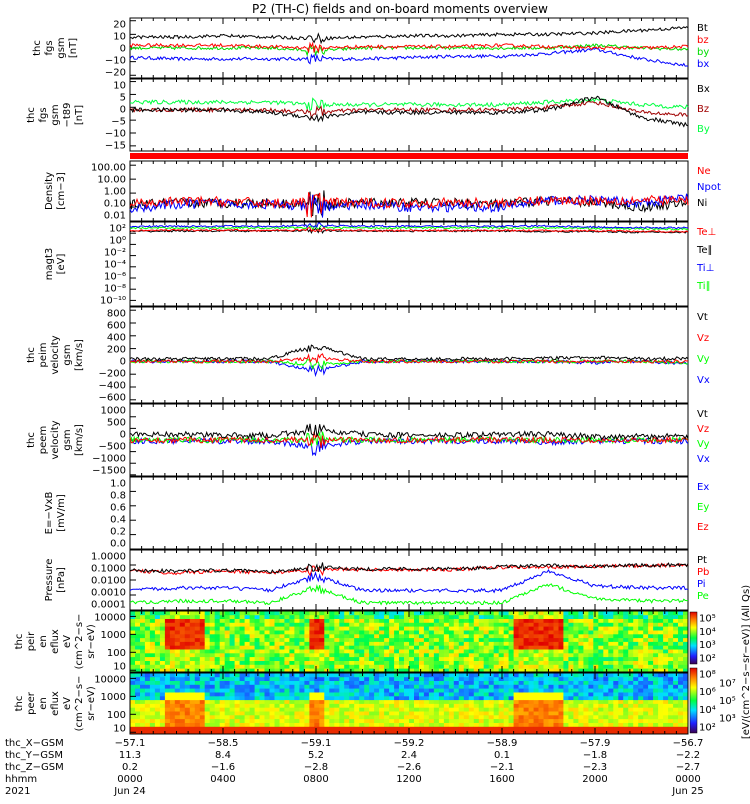 Image resolution: width=750 pixels, height=804 pixels. What do you see at coordinates (409, 439) in the screenshot?
I see `series-peem-vz` at bounding box center [409, 439].